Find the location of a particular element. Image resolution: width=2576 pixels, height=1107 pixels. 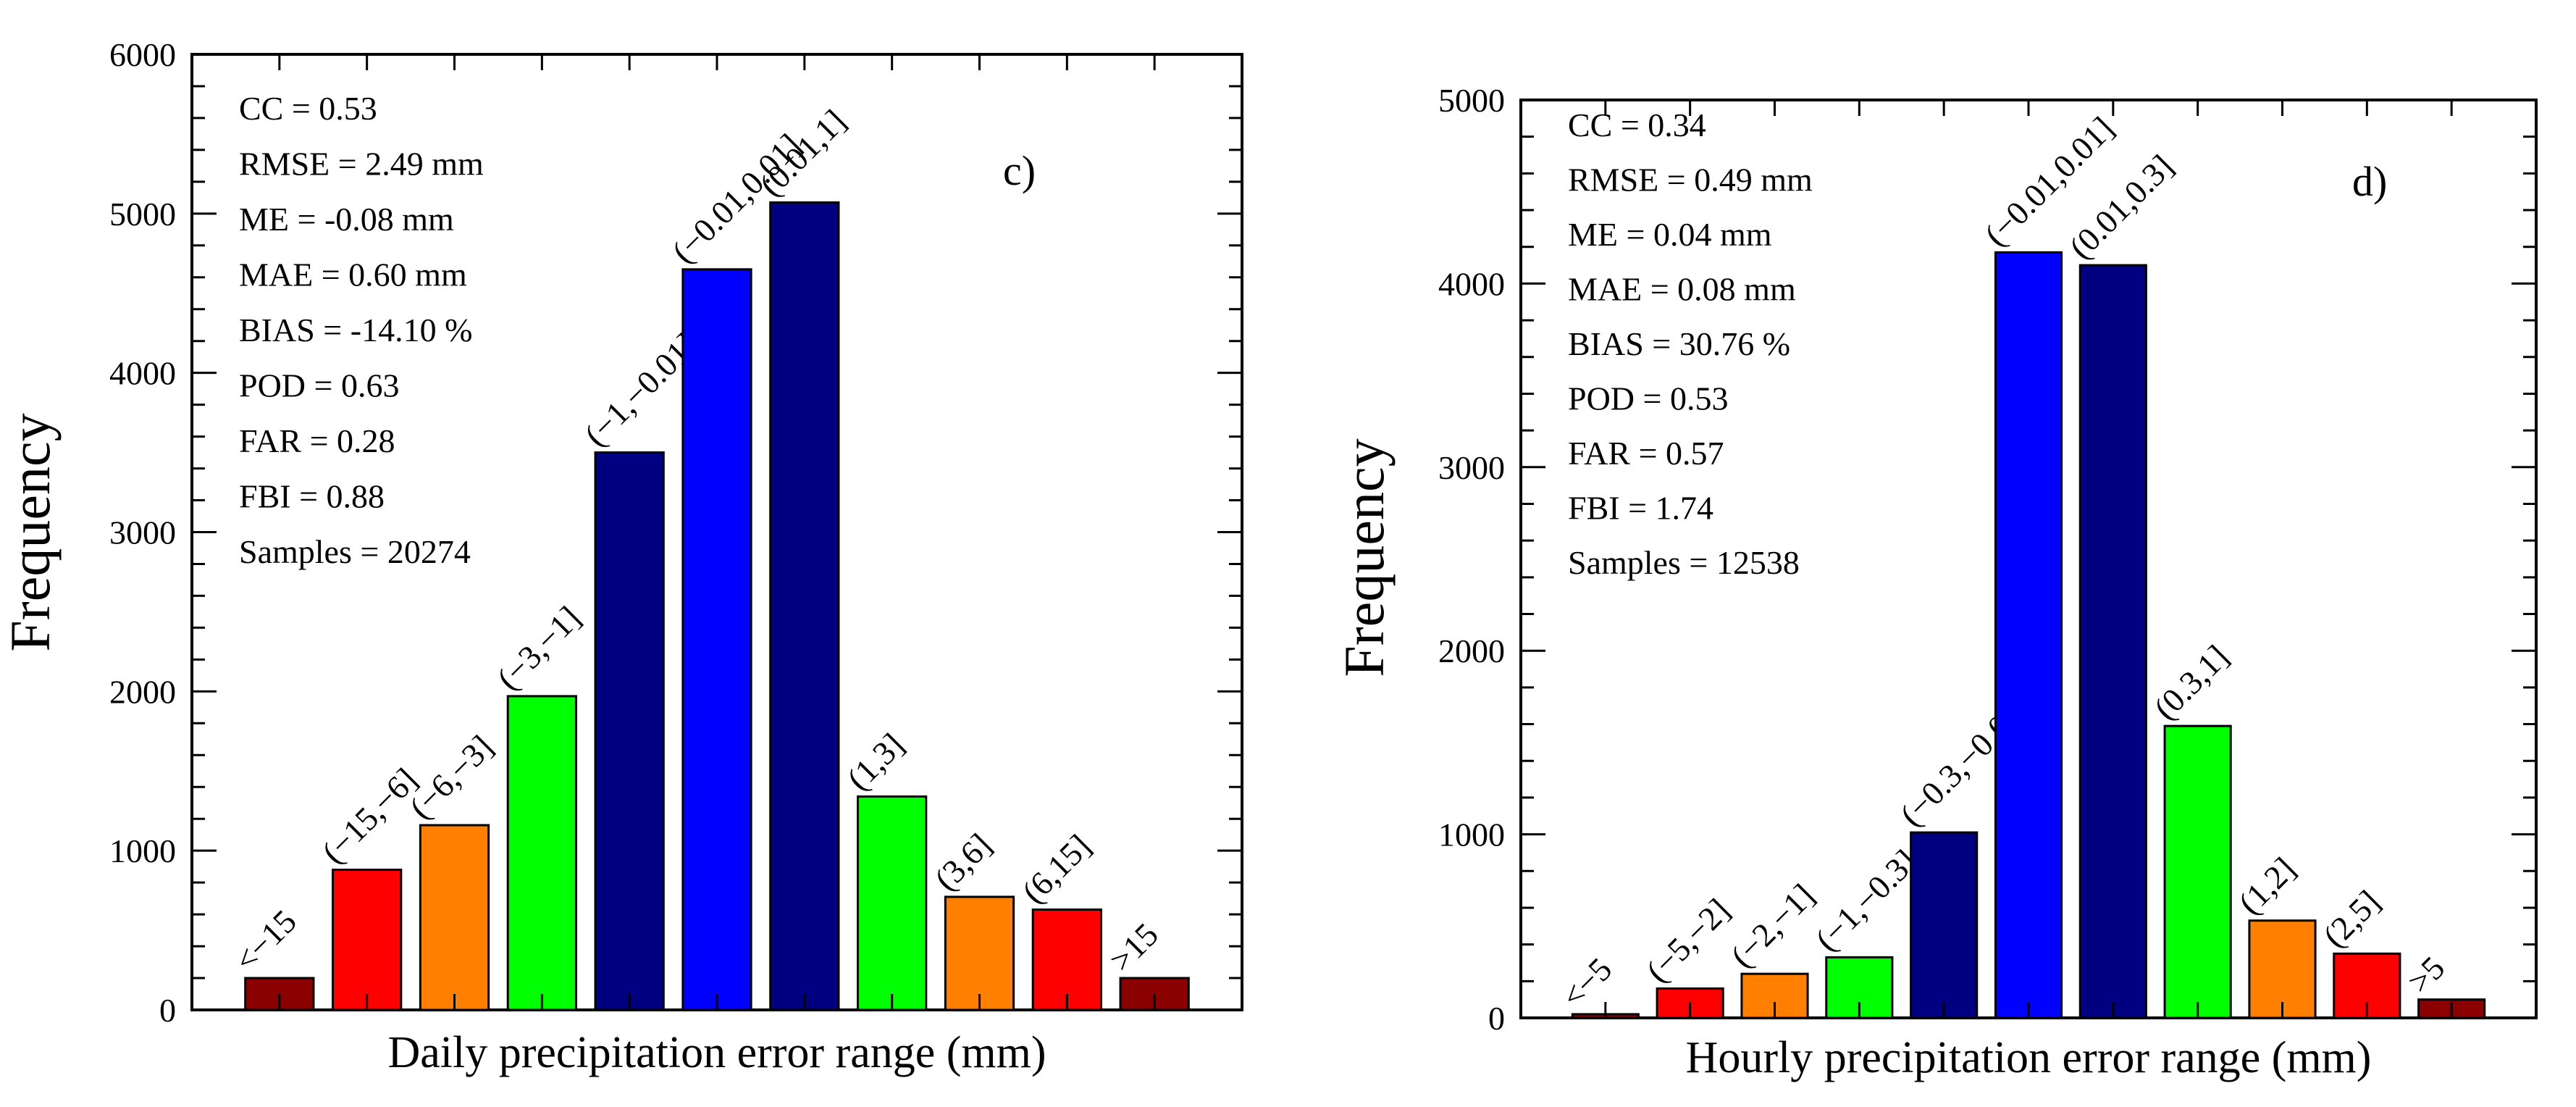

bar-range-label: (6,15] is located at coordinates (1056, 869).